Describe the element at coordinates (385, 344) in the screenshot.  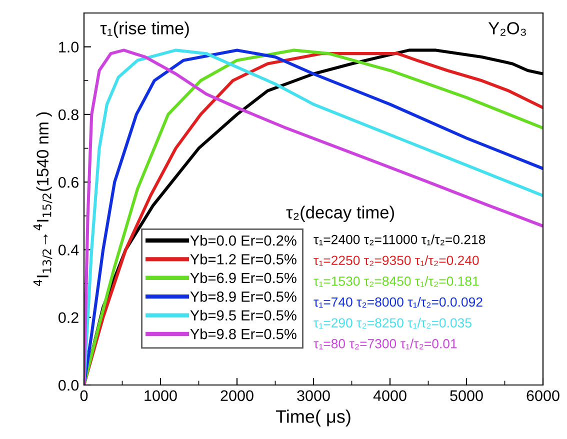
I see `annotation: τ₁=80 τ₂=7300 τ₁/τ₂=0.01` at that location.